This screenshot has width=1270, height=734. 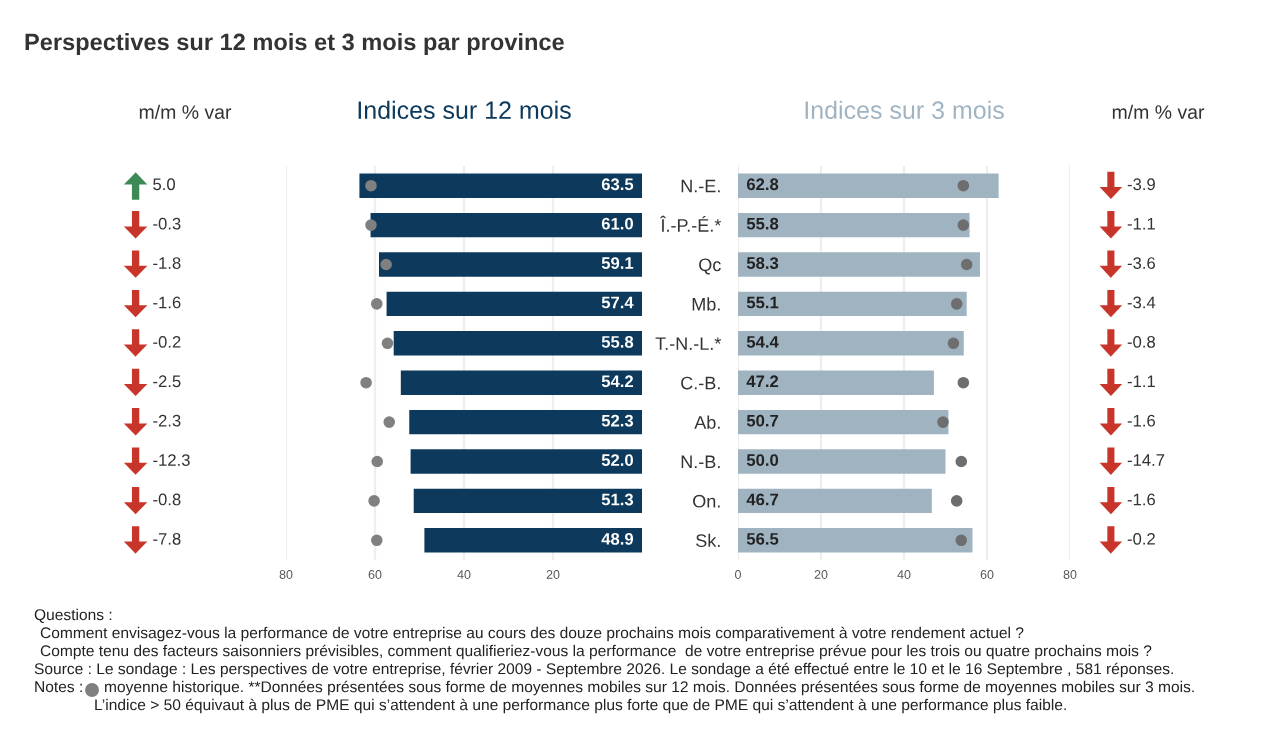 I want to click on text: -7.8, so click(x=167, y=538).